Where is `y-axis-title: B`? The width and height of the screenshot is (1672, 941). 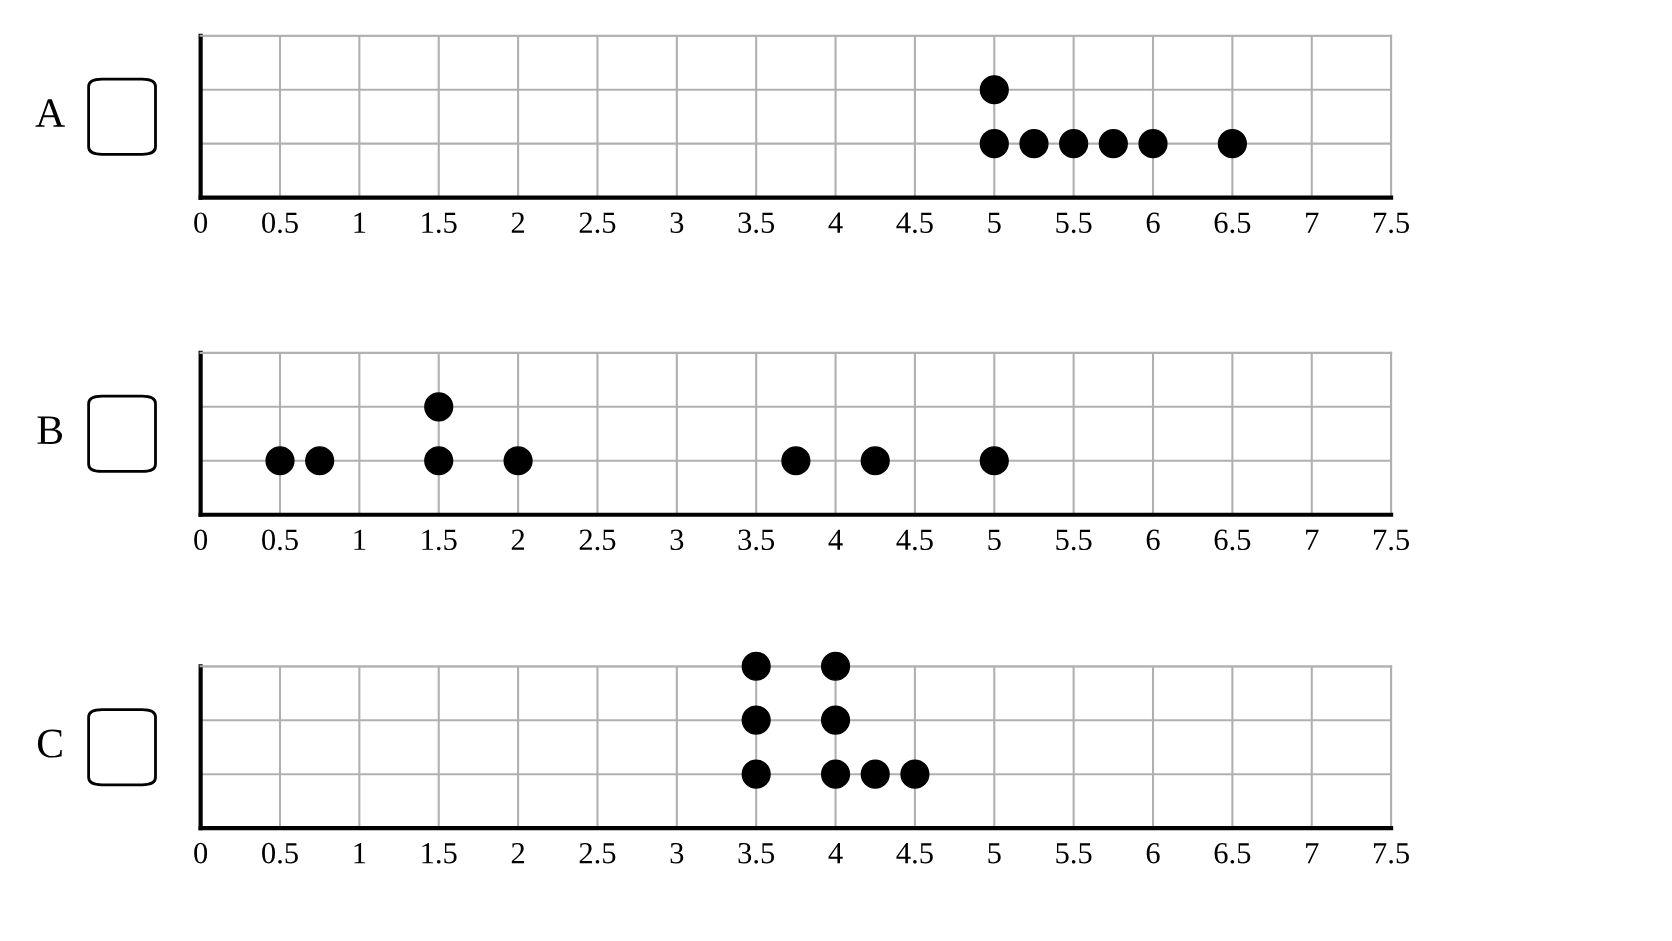
y-axis-title: B is located at coordinates (50, 430).